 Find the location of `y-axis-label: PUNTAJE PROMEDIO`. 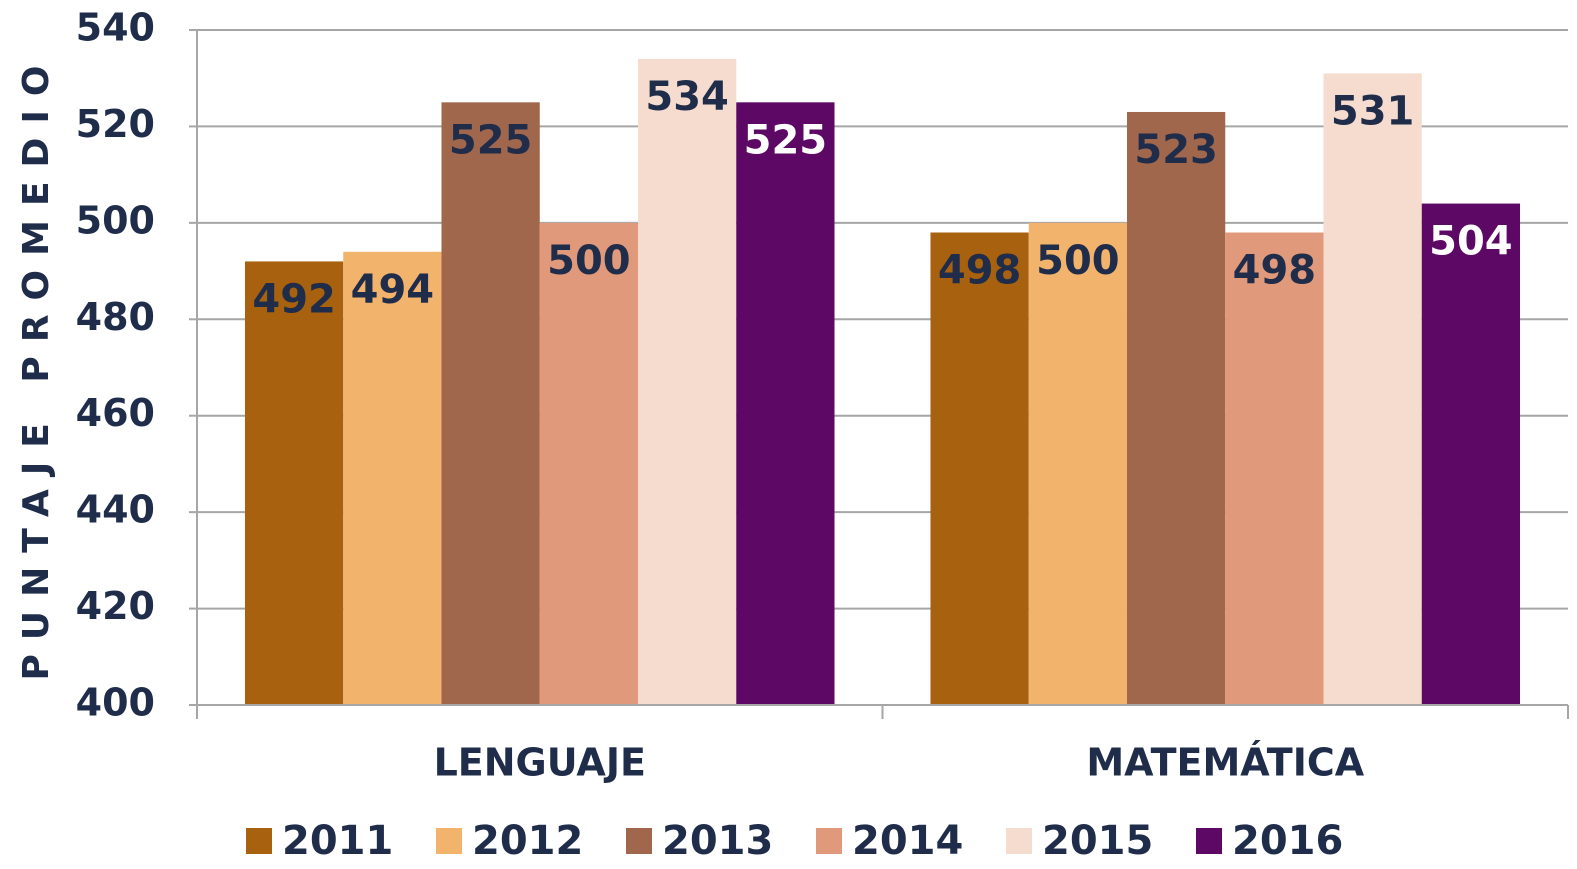

y-axis-label: PUNTAJE PROMEDIO is located at coordinates (36, 366).